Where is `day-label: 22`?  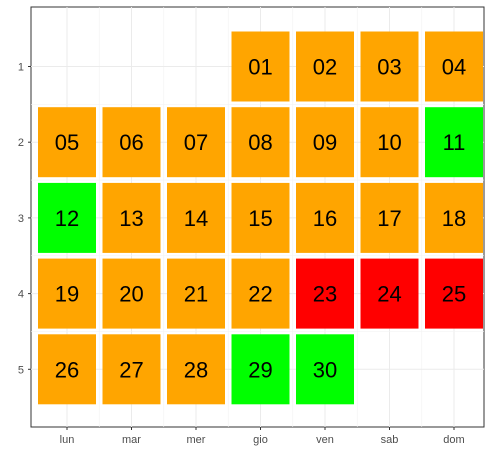 day-label: 22 is located at coordinates (260, 294).